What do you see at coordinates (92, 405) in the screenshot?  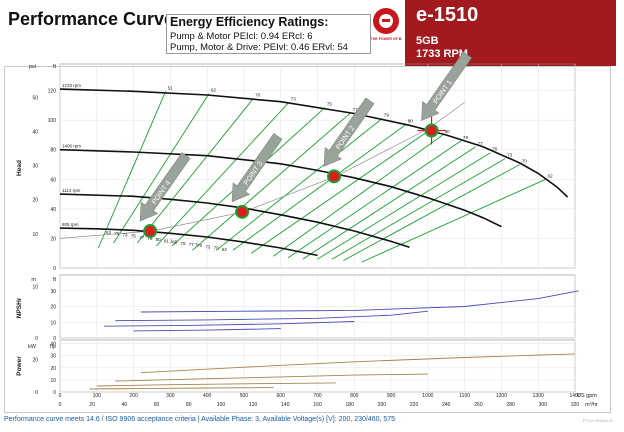 I see `x-tick-label-alt: 20` at bounding box center [92, 405].